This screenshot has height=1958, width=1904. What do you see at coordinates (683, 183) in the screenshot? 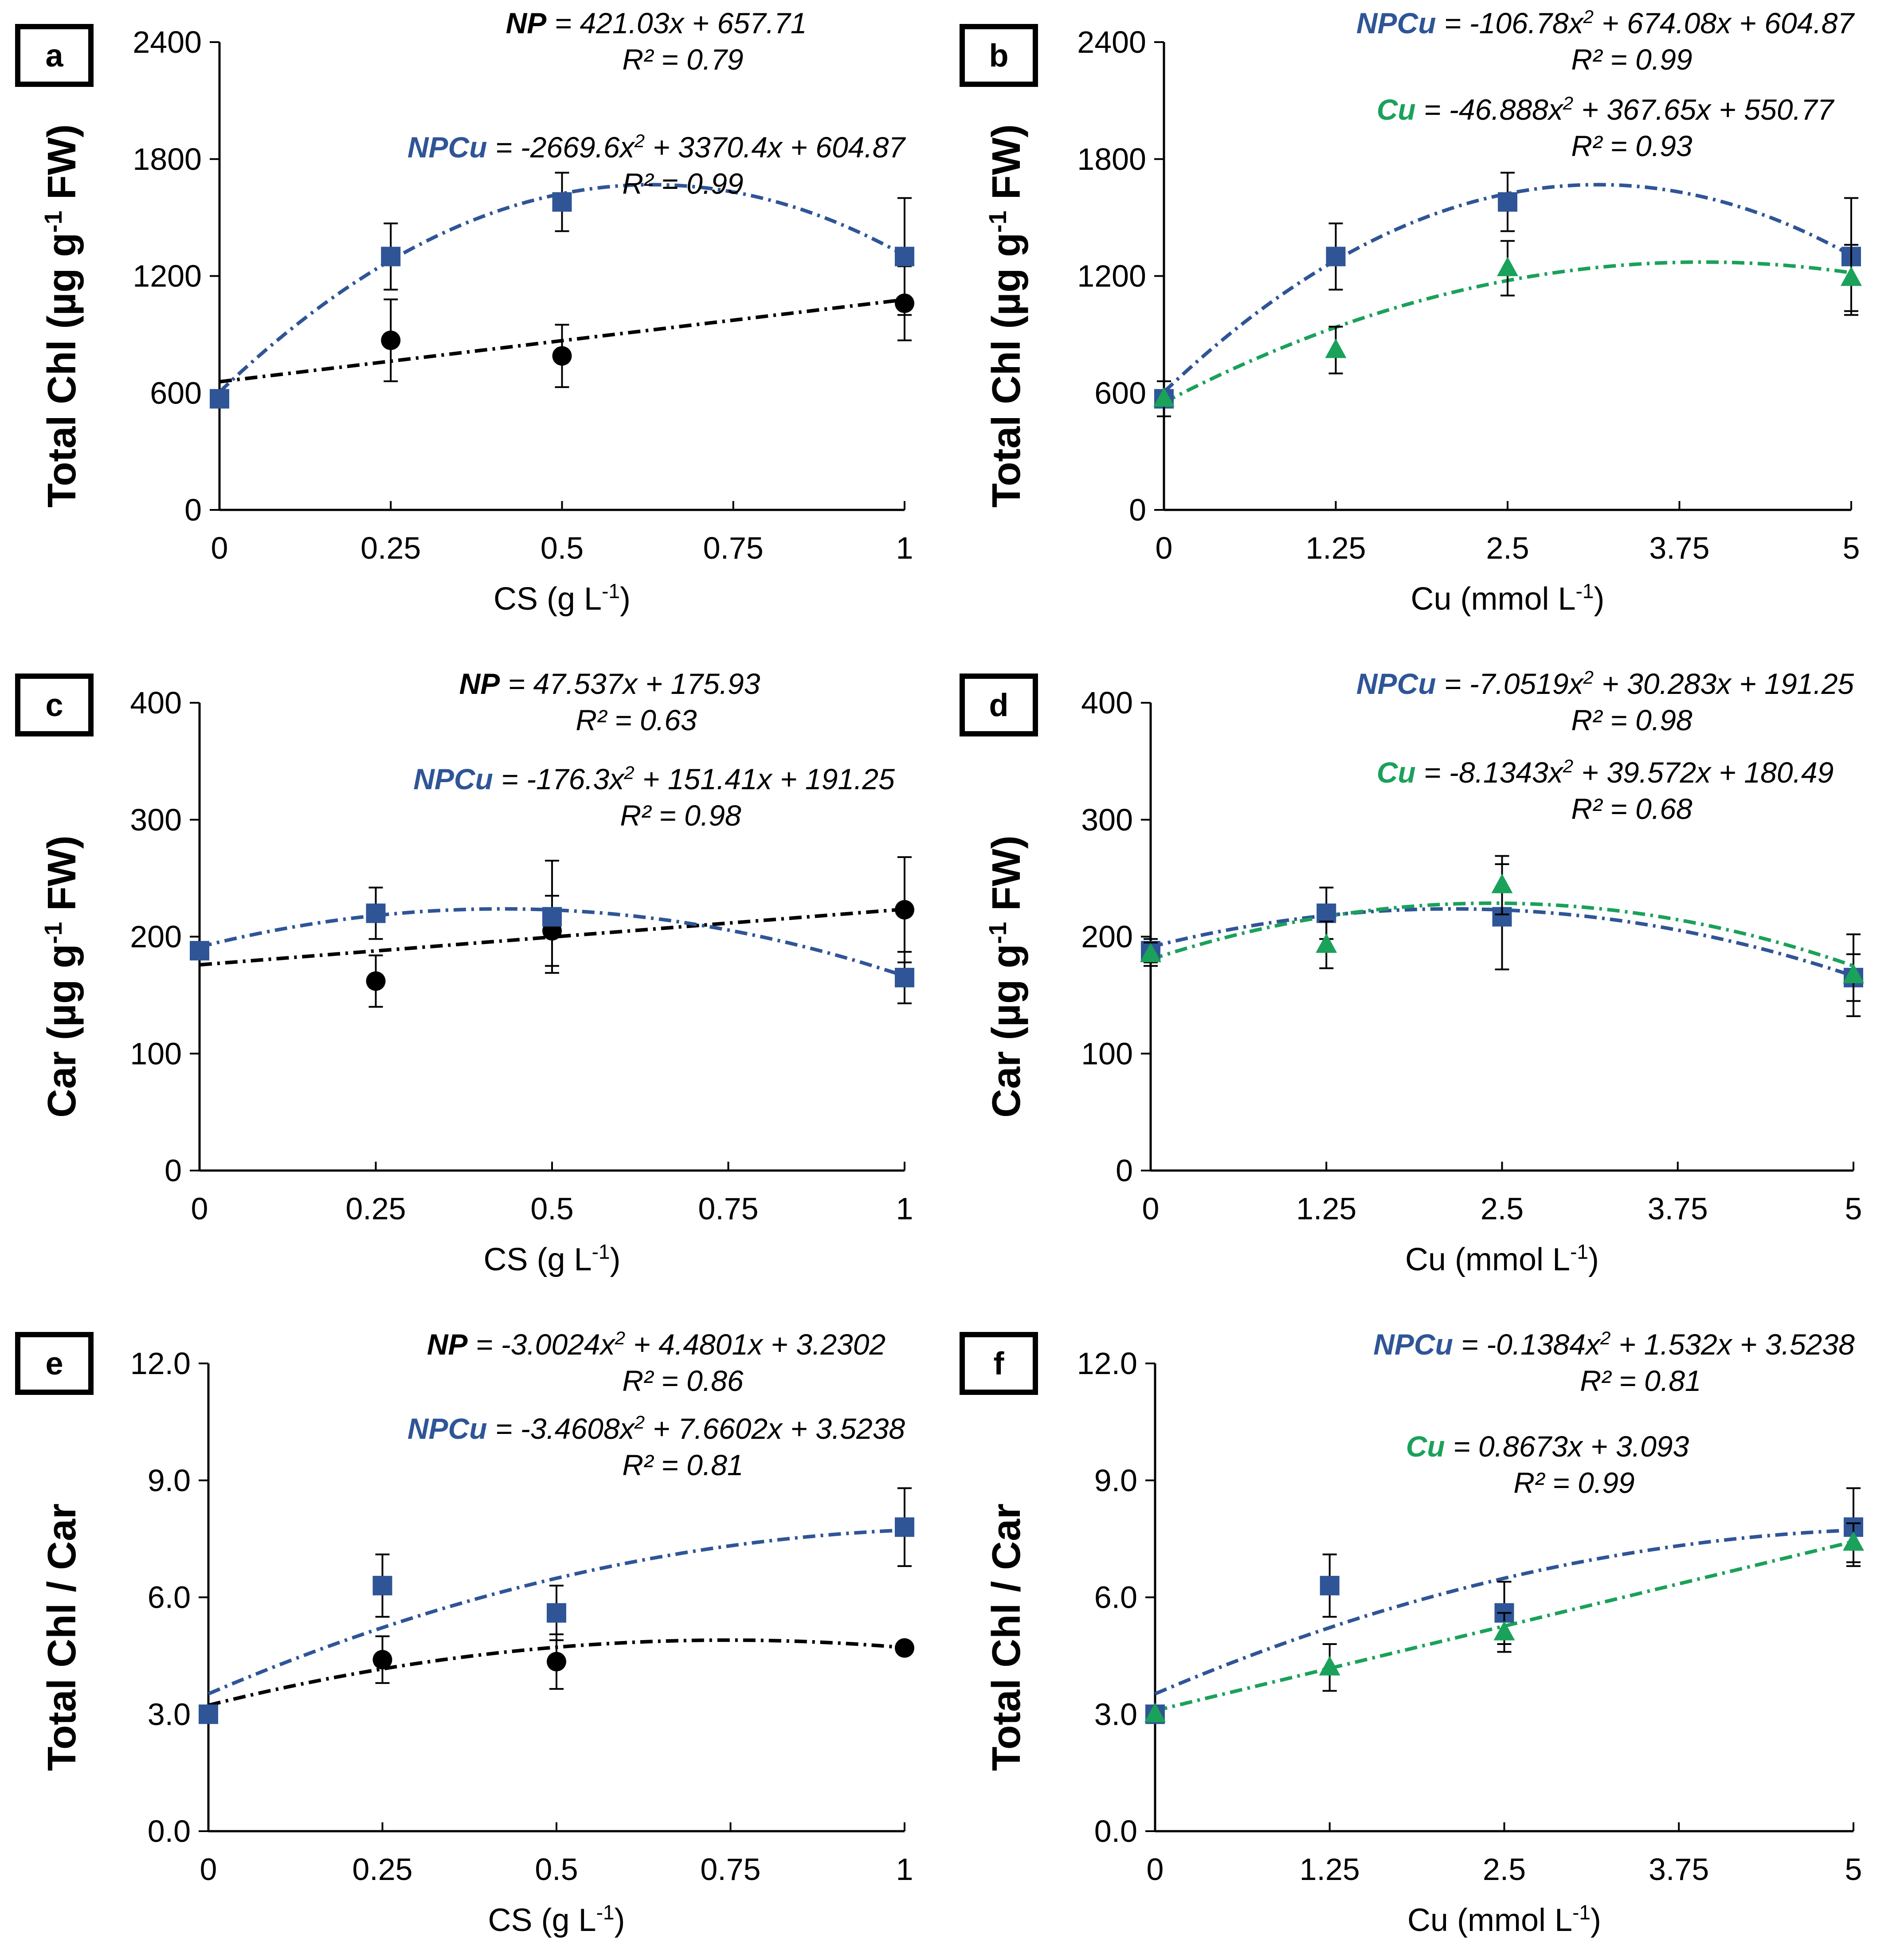
I see `equation-r-squared: R² = 0.99` at bounding box center [683, 183].